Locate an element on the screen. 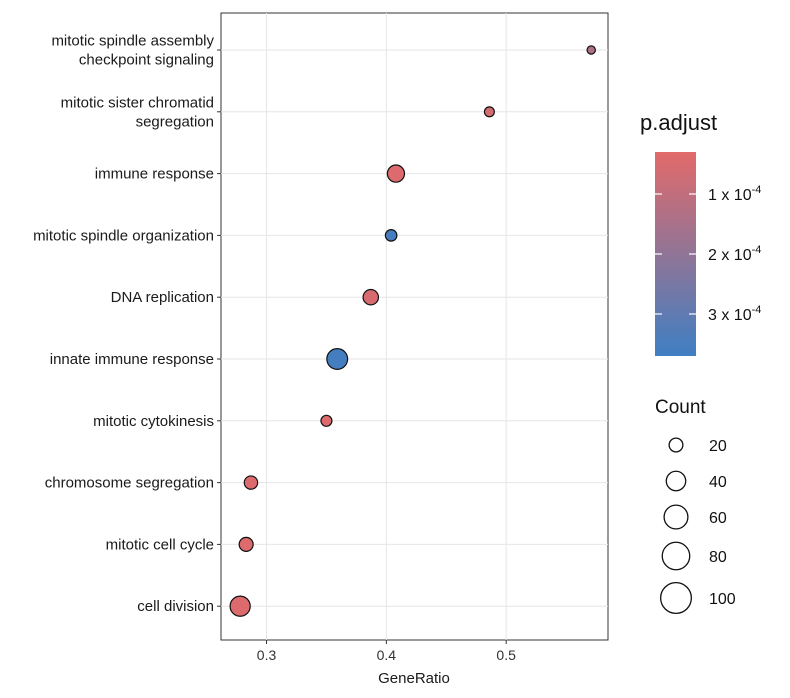 This screenshot has width=790, height=698. x-tick-label: 0.4 is located at coordinates (387, 655).